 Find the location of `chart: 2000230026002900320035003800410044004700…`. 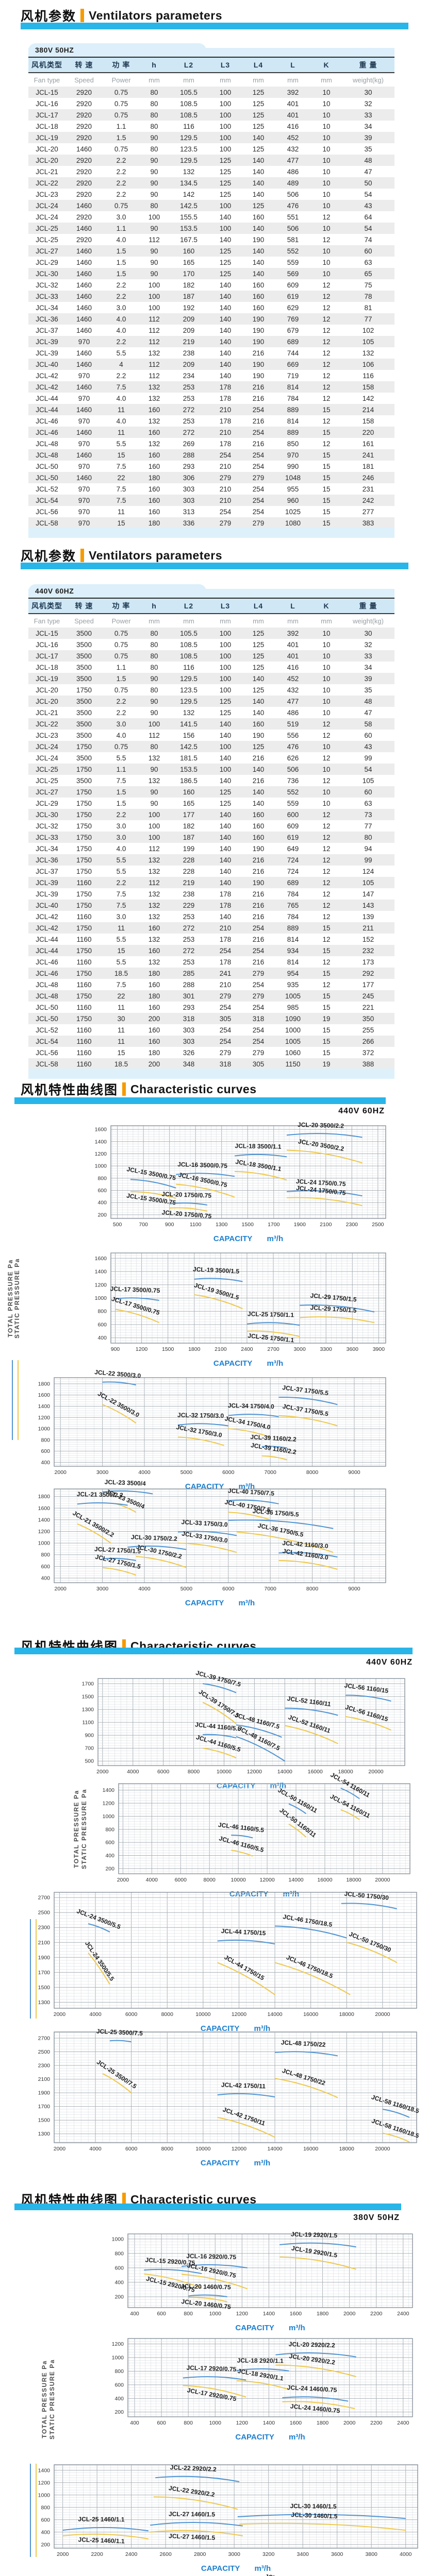

chart: 2000230026002900320035003800410044004700… is located at coordinates (288, 2574).